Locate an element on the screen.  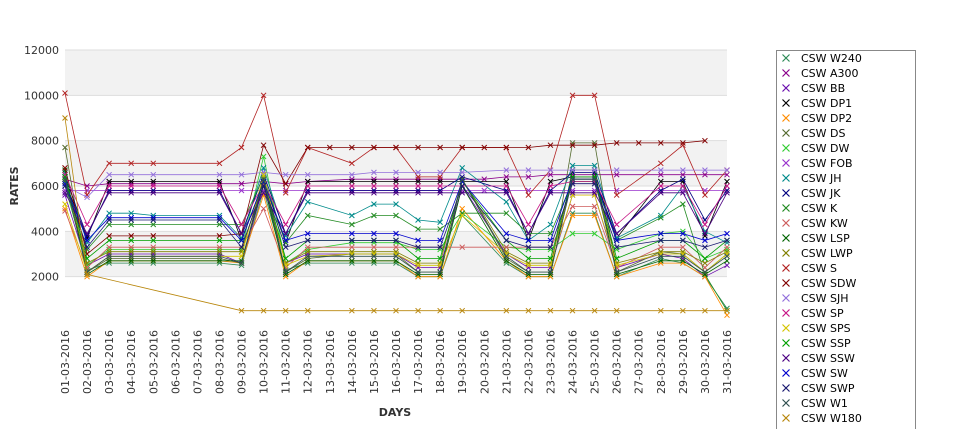
y-axis-title: RATES is located at coordinates (14, 185).